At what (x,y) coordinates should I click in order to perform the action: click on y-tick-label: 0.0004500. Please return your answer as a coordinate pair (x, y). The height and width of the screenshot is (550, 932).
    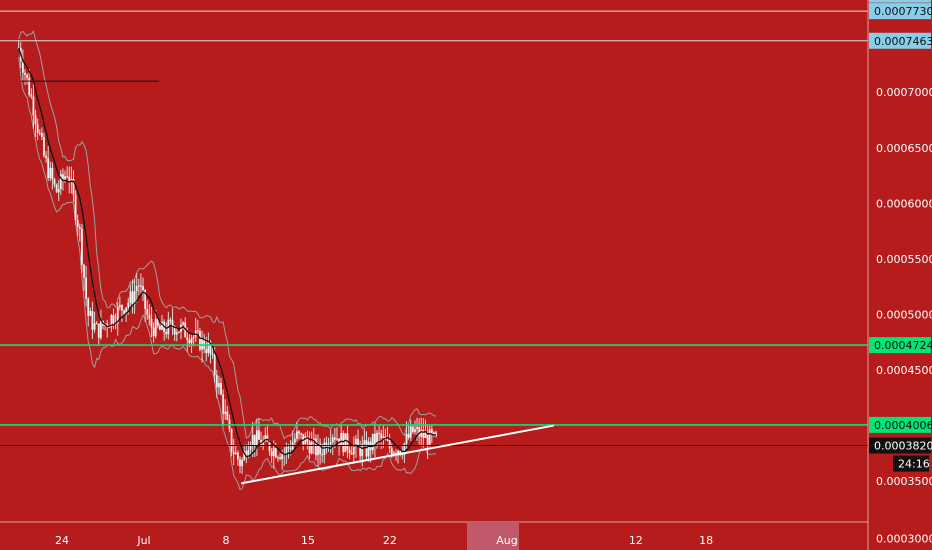
    Looking at the image, I should click on (904, 370).